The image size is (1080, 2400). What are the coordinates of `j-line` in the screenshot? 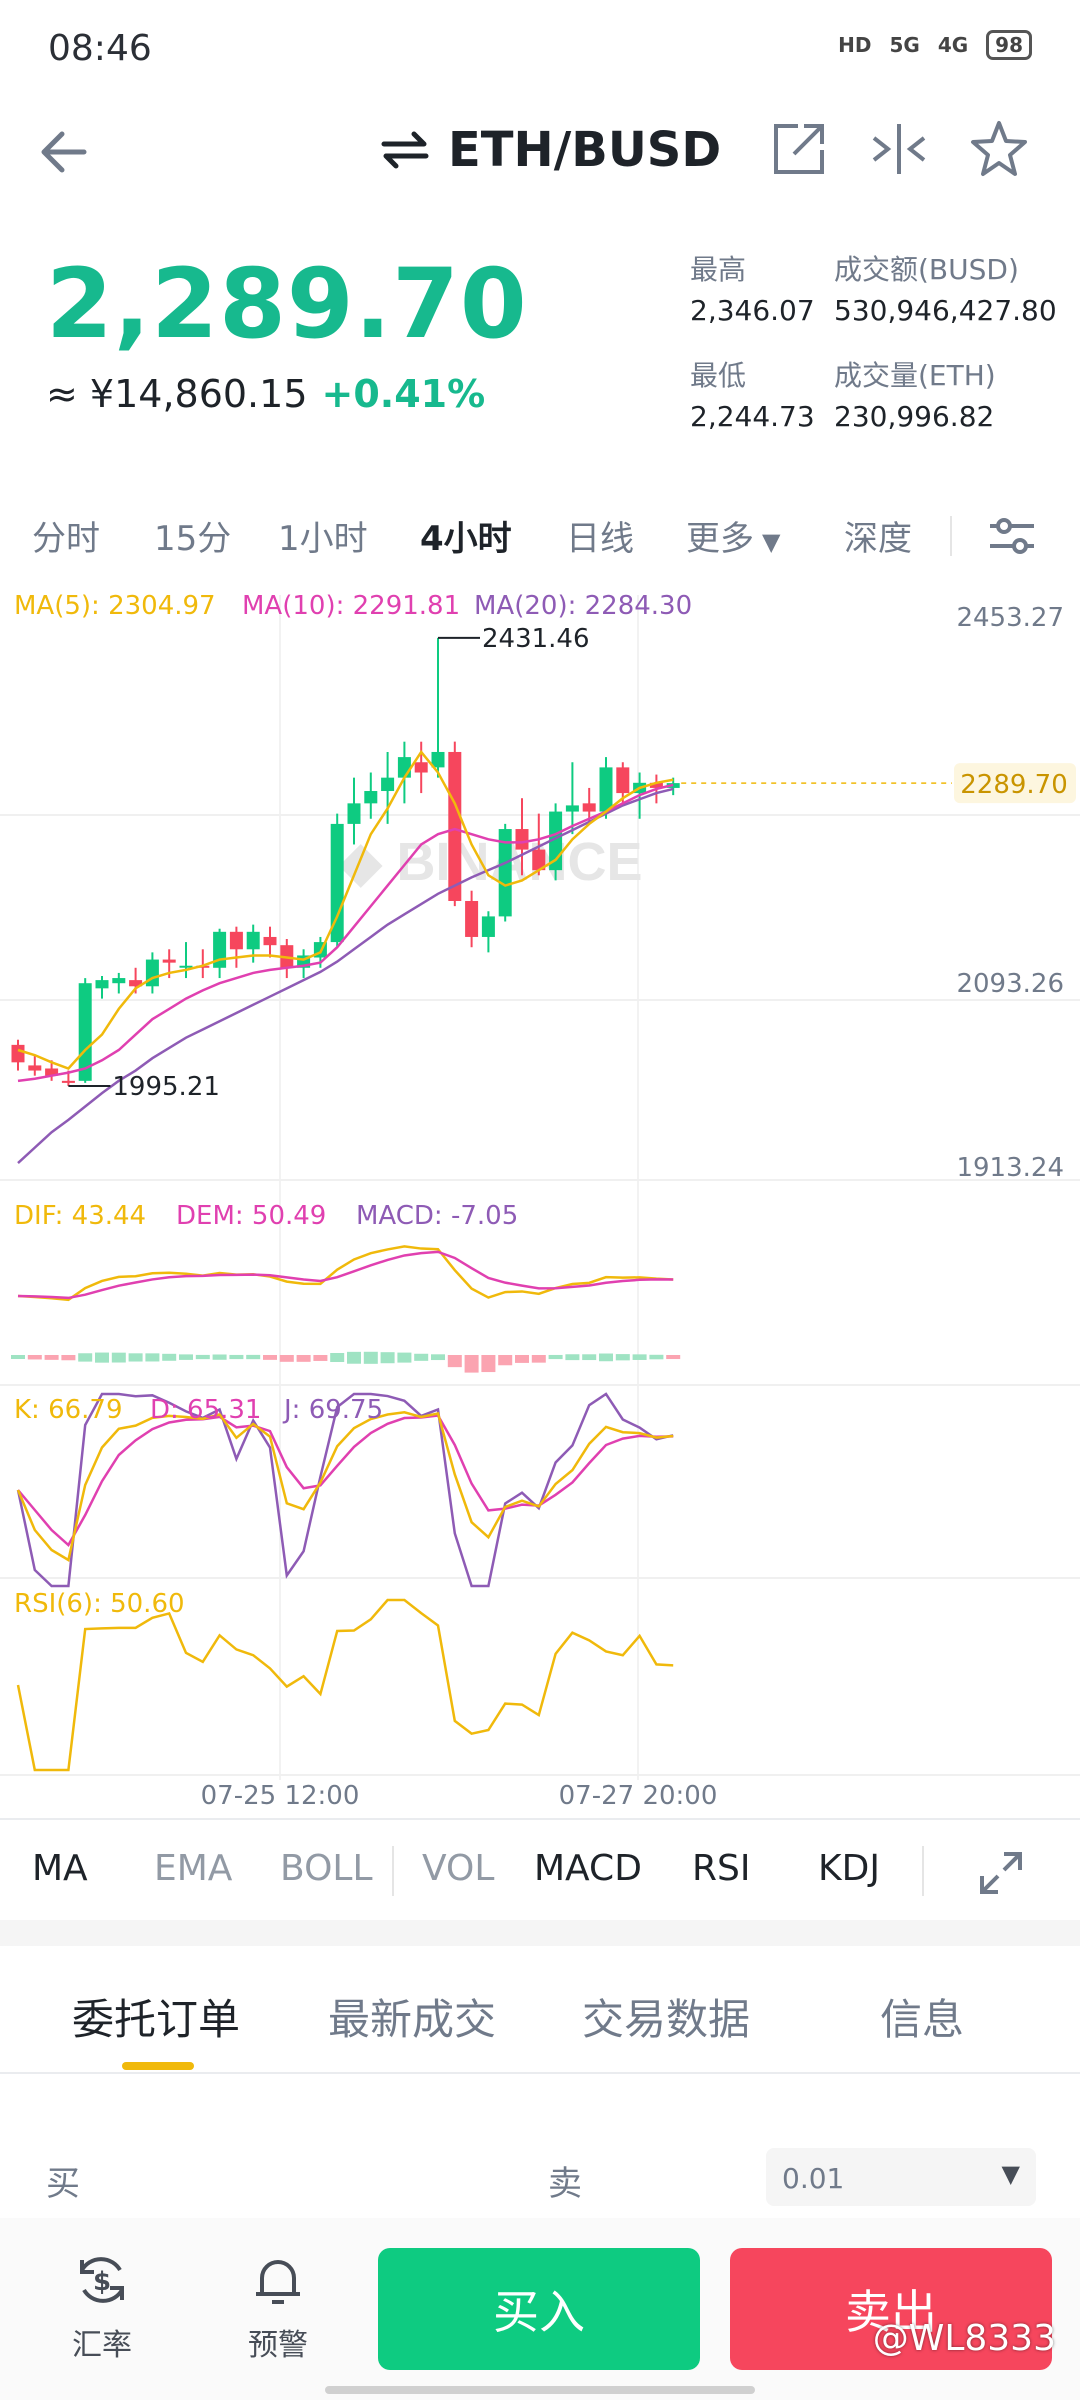 It's located at (345, 1490).